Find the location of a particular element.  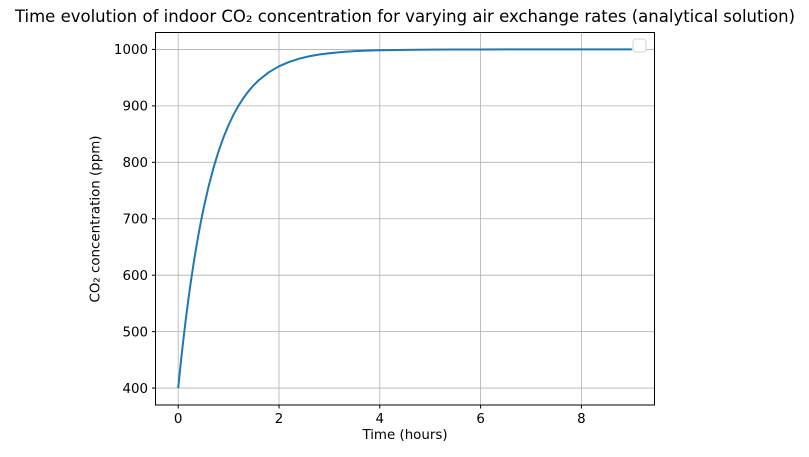

x-axis-label: Time (hours) is located at coordinates (405, 435).